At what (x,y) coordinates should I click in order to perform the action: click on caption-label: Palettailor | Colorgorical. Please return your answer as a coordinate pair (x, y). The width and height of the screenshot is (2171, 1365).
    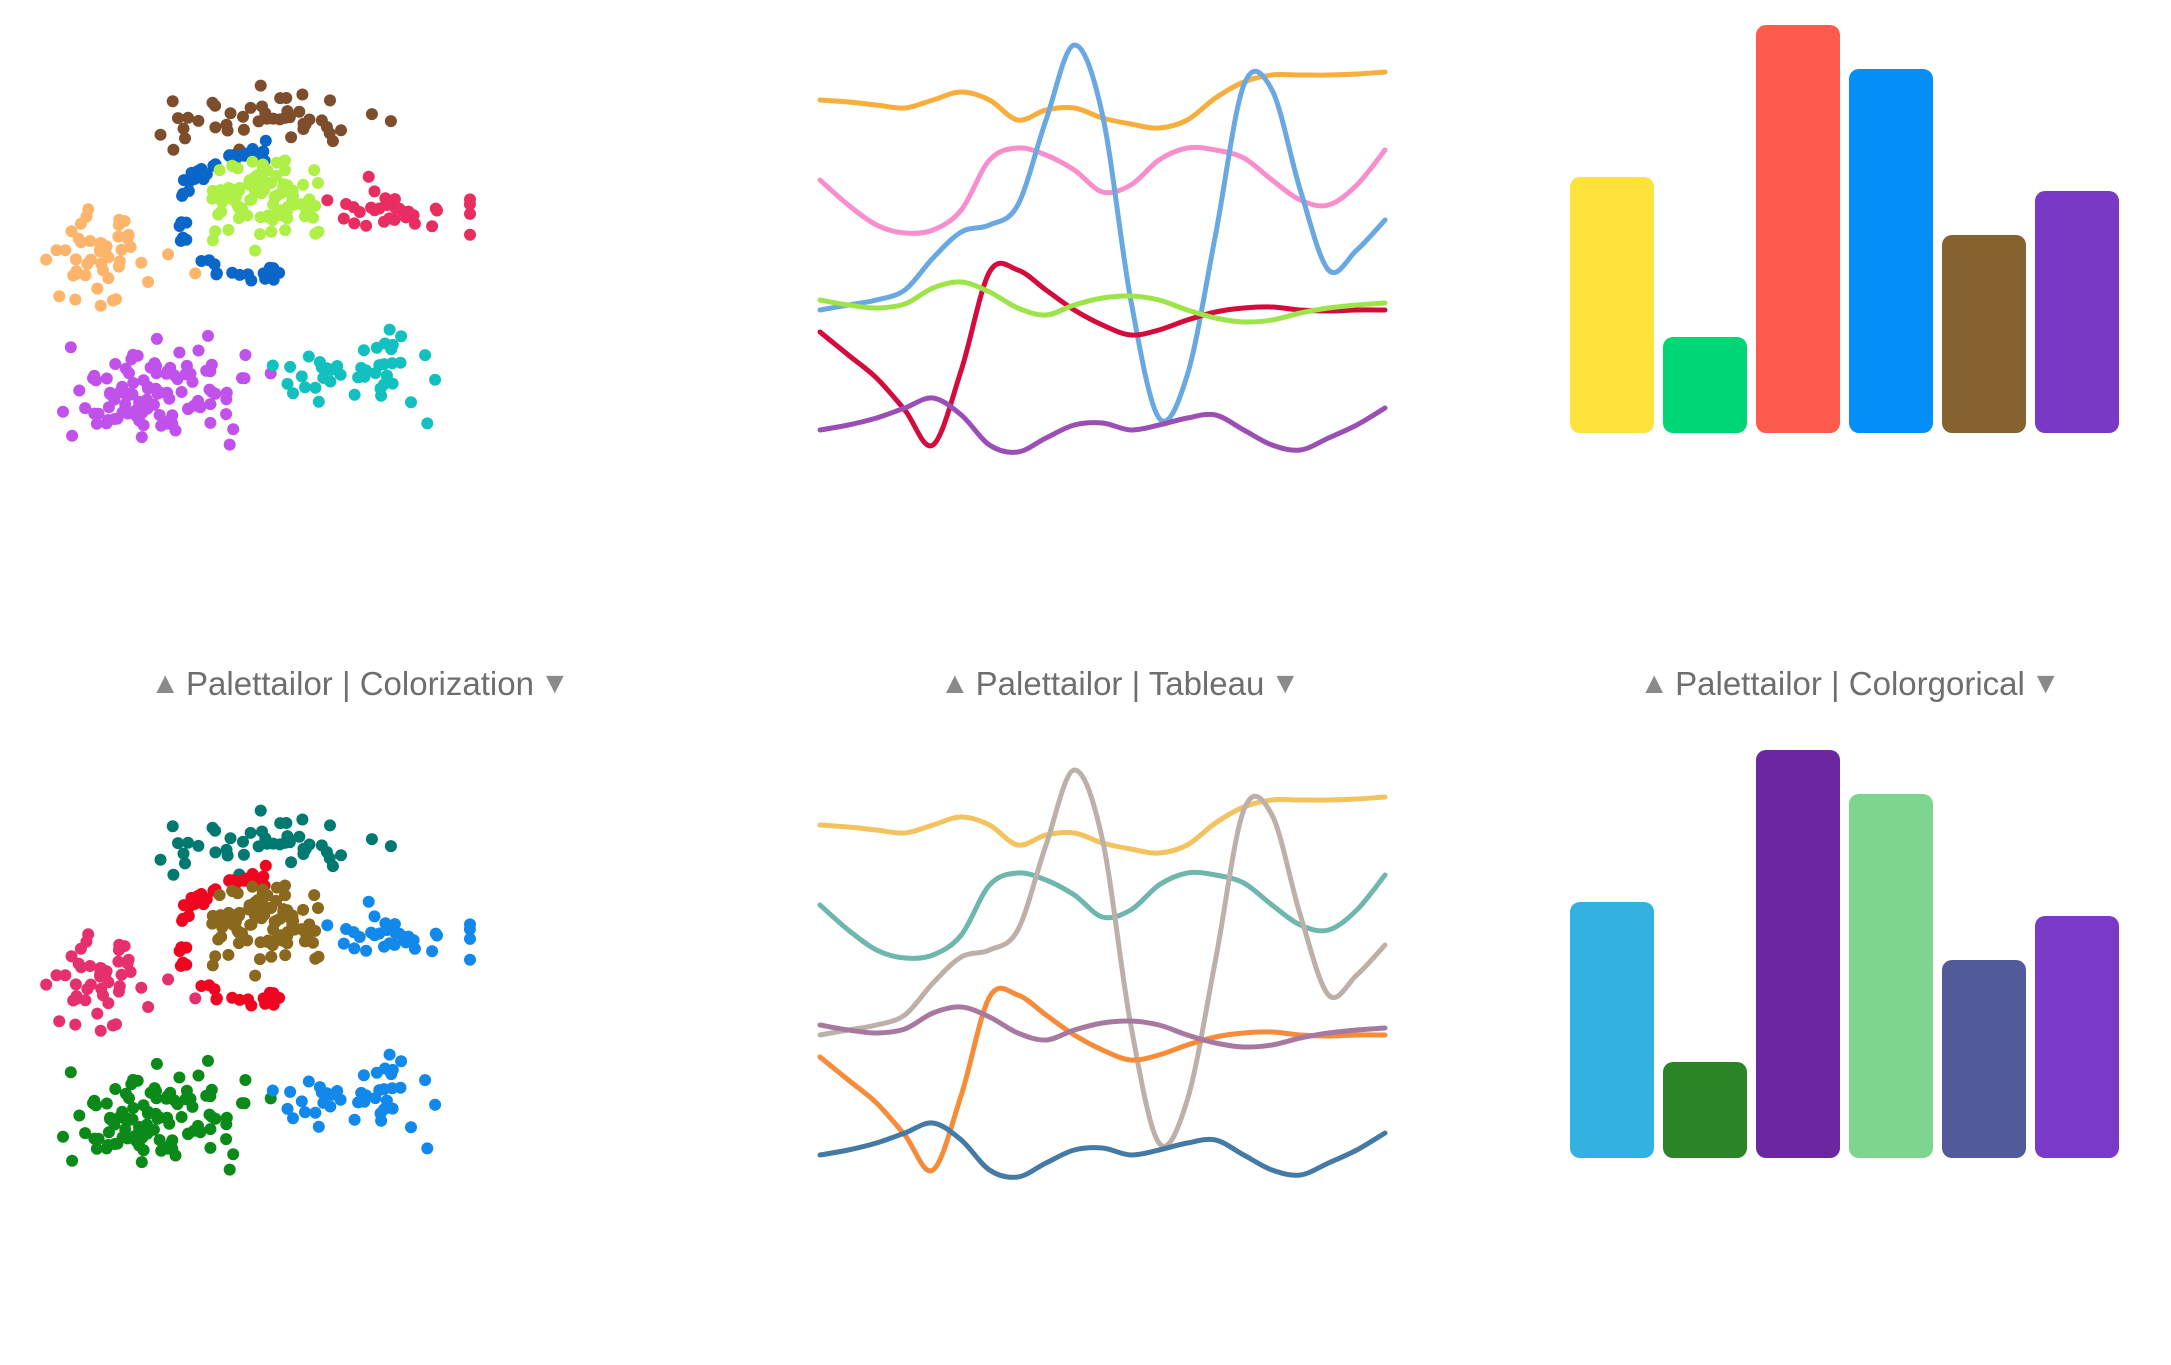
    Looking at the image, I should click on (1850, 683).